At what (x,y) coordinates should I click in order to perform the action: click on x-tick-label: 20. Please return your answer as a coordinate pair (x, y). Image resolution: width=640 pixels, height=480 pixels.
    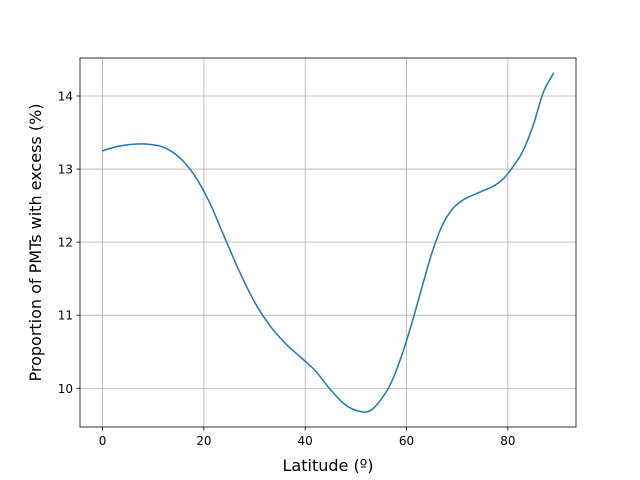
    Looking at the image, I should click on (203, 441).